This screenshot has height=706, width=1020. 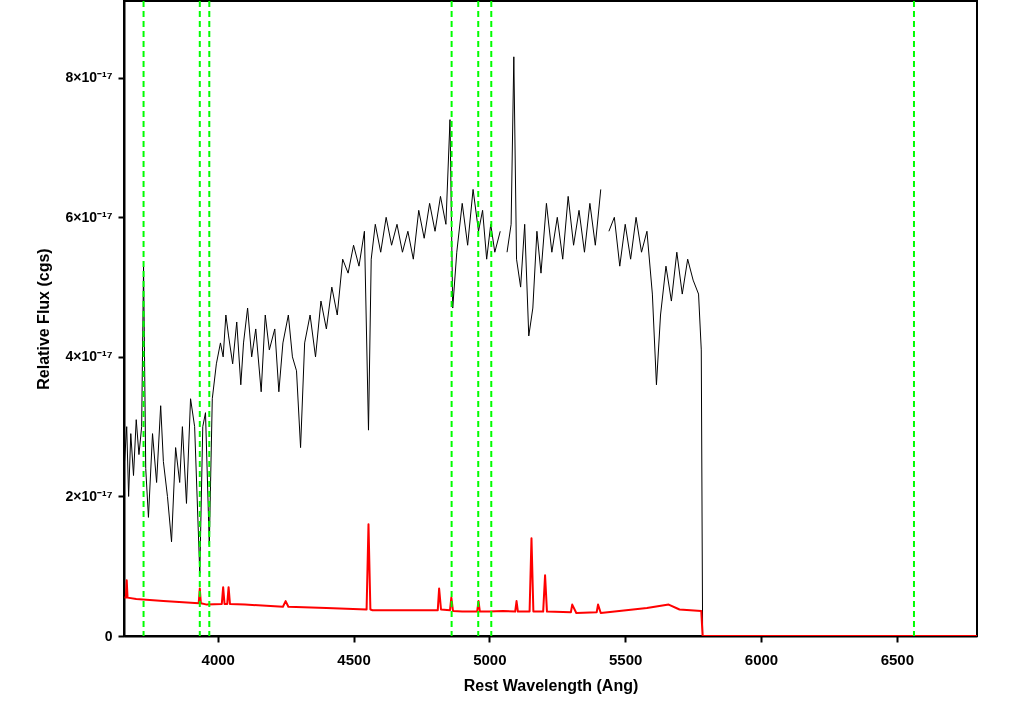 I want to click on y-tick-label: 2×10⁻¹⁷, so click(x=89, y=495).